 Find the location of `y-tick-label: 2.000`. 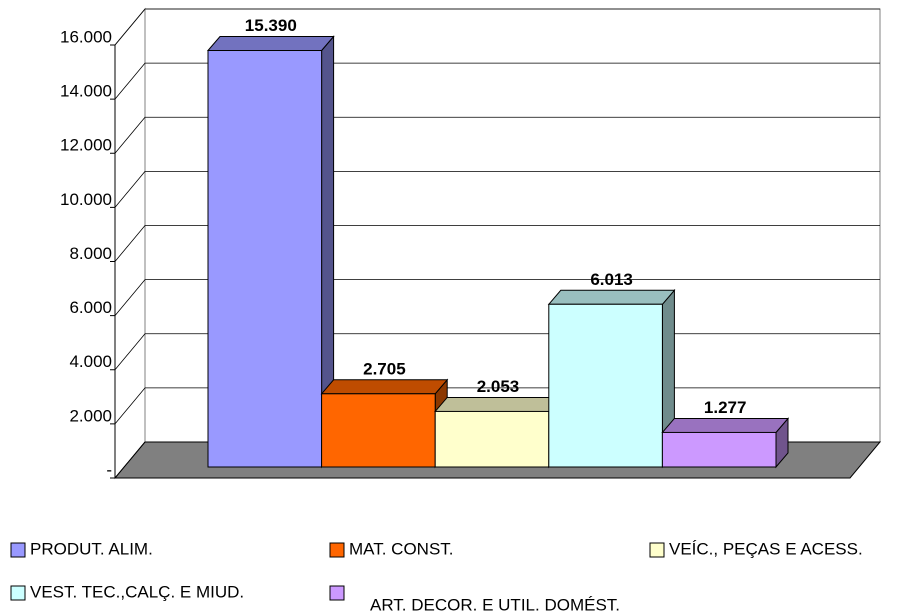

y-tick-label: 2.000 is located at coordinates (90, 415).